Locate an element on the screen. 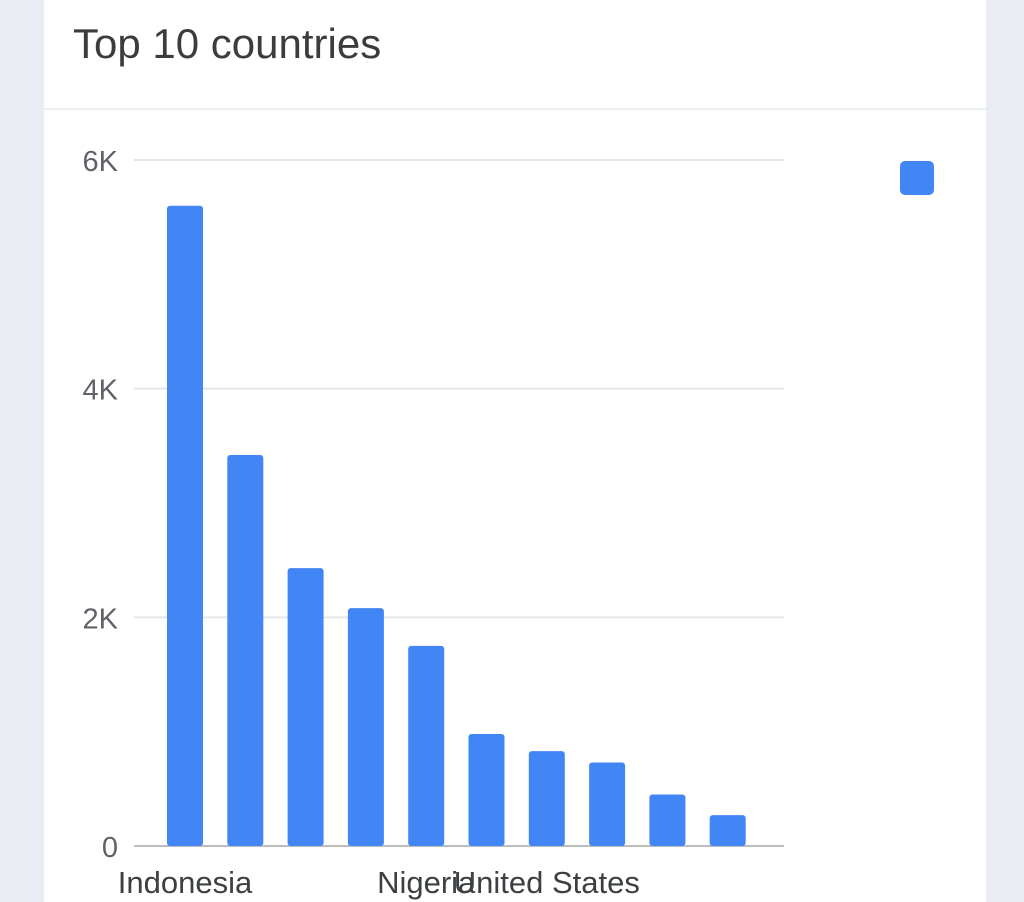 The image size is (1024, 902). legend is located at coordinates (917, 178).